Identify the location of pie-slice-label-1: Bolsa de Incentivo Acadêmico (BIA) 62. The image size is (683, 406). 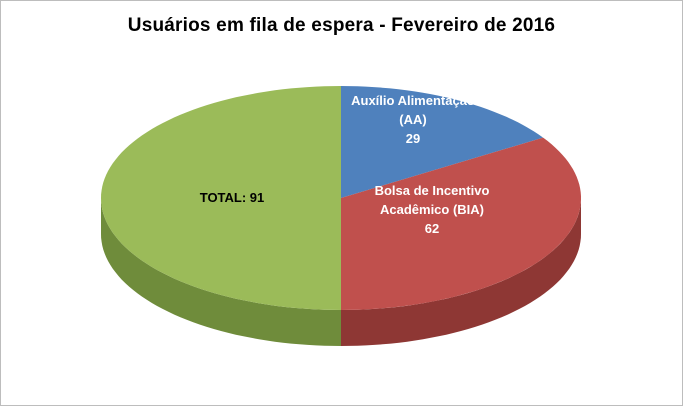
(432, 209).